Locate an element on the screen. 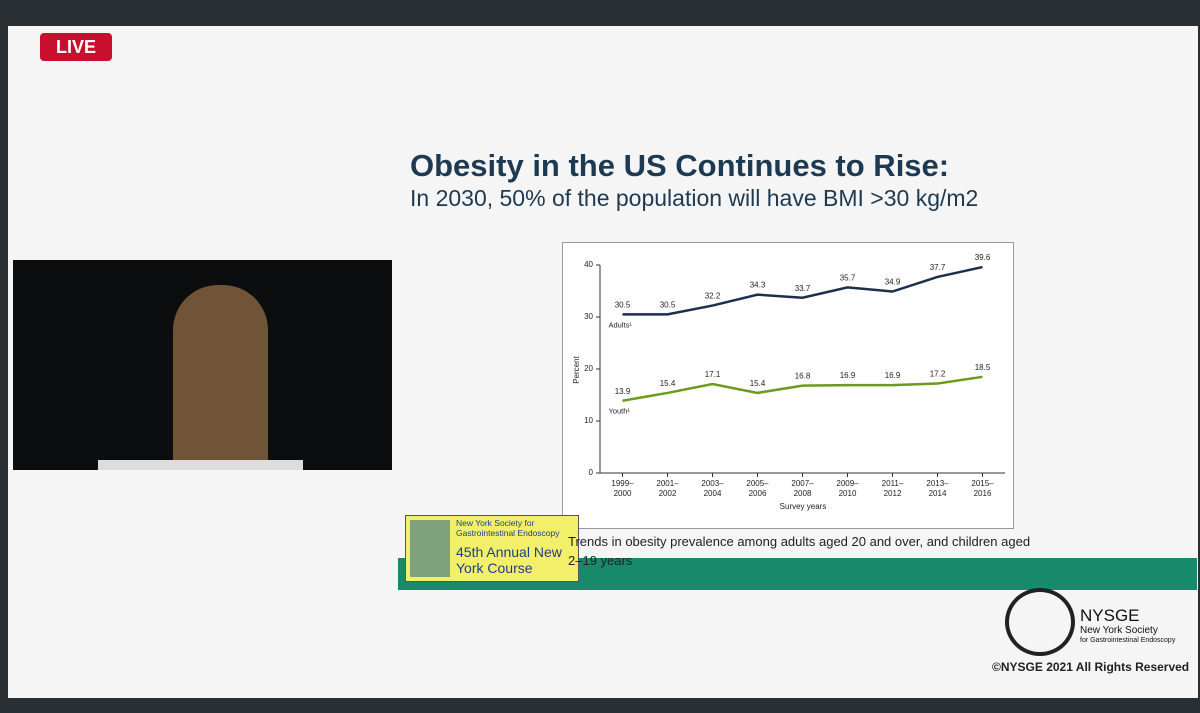 The image size is (1200, 713). x-tick-label: 2009–2010 is located at coordinates (847, 488).